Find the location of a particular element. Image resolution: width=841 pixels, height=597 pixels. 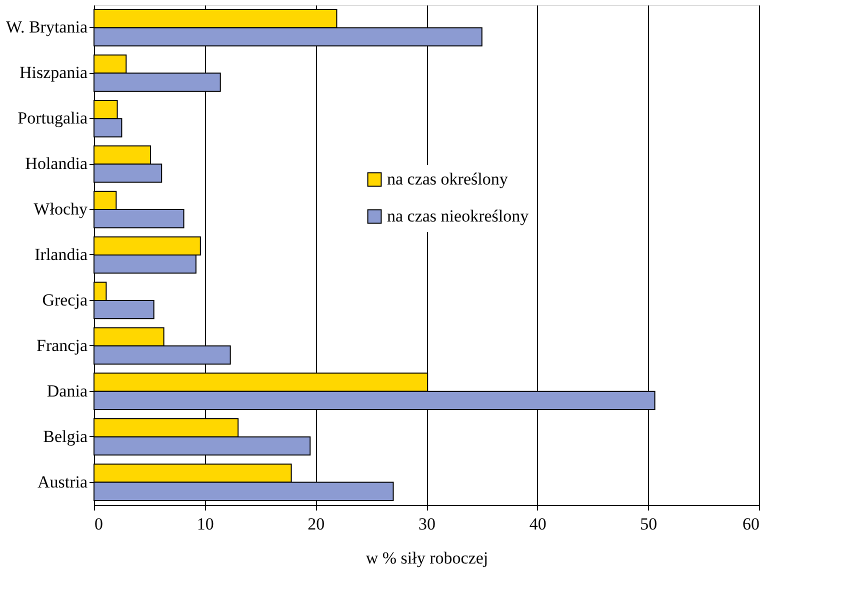

y-tick-label: Włochy is located at coordinates (61, 209).